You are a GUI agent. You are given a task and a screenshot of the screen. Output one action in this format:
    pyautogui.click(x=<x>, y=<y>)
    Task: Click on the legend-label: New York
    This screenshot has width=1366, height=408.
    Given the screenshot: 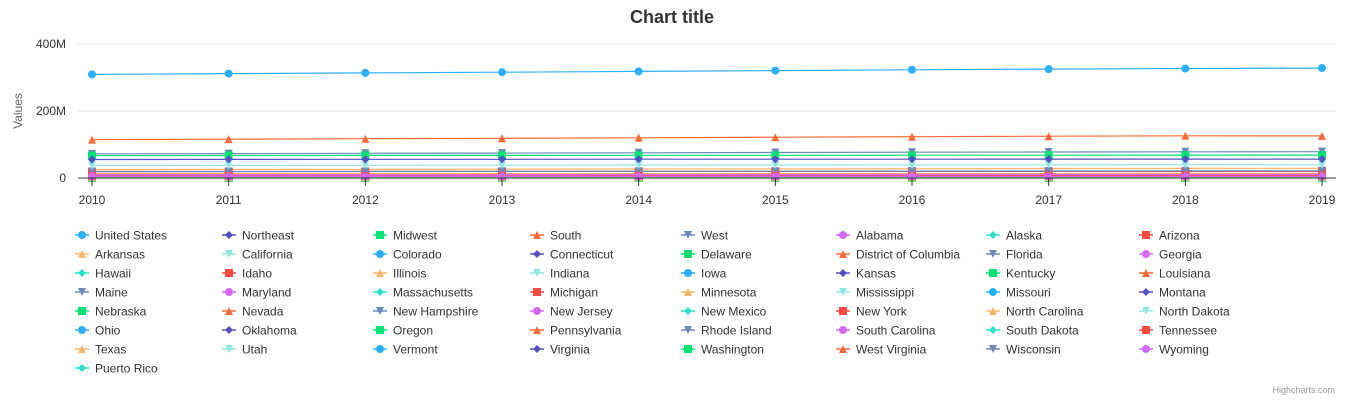 What is the action you would take?
    pyautogui.click(x=882, y=312)
    